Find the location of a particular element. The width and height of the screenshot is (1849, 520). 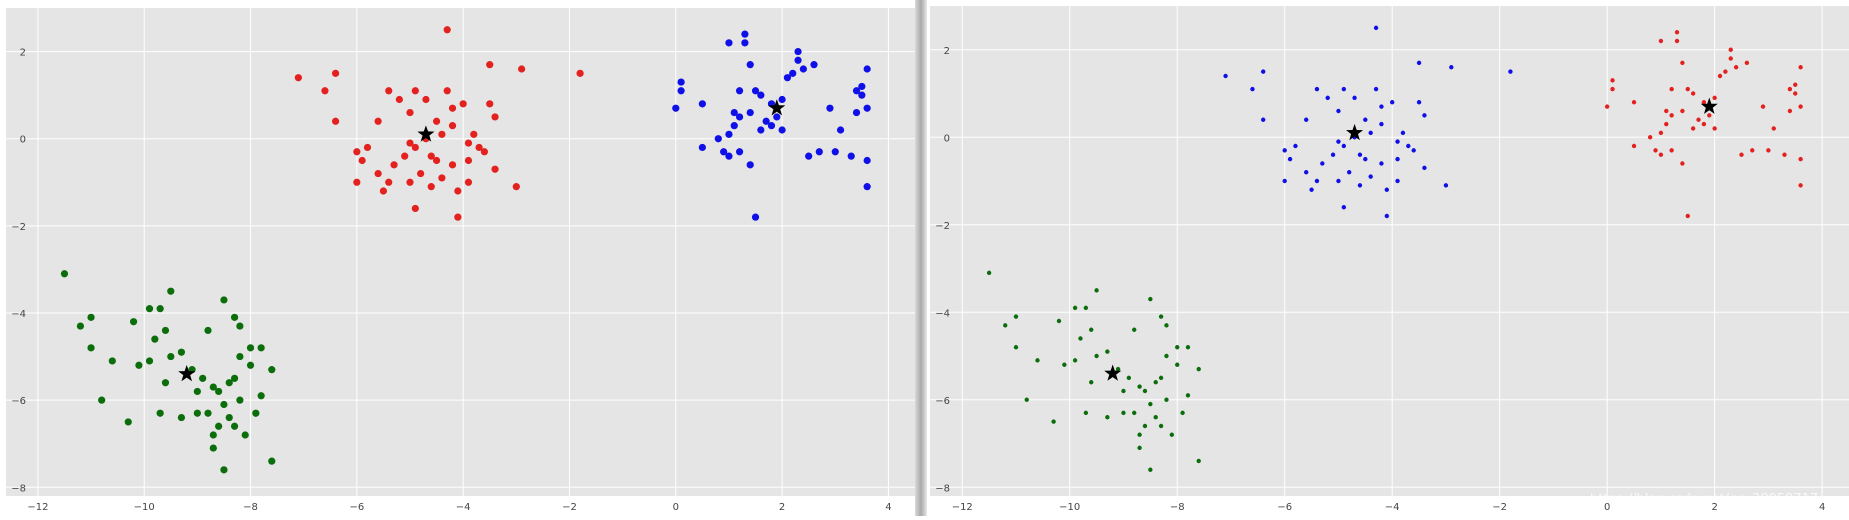

y-tick-label: −4 is located at coordinates (942, 313).